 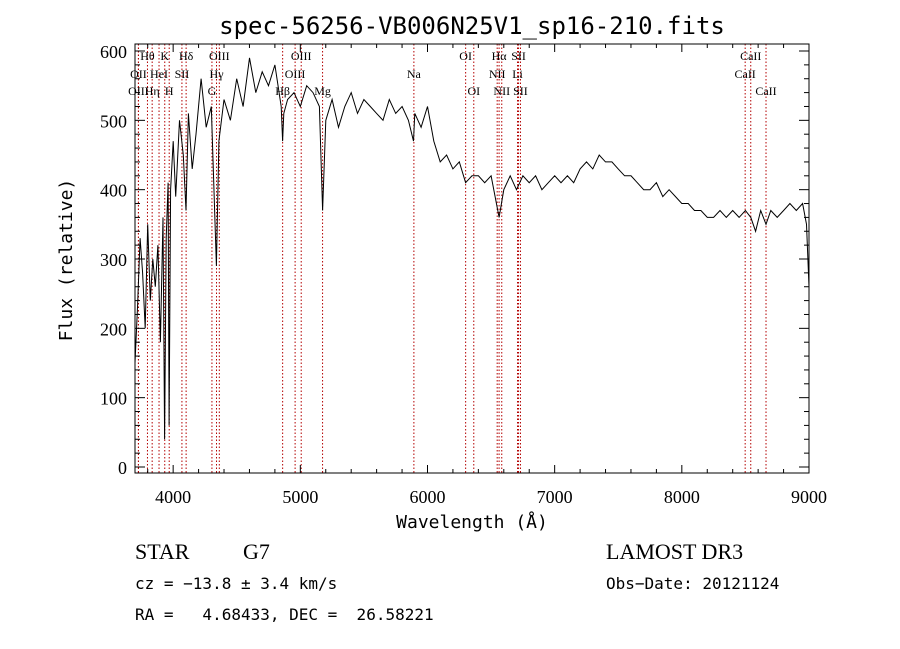 I want to click on x-tick-label: 7000, so click(x=555, y=497).